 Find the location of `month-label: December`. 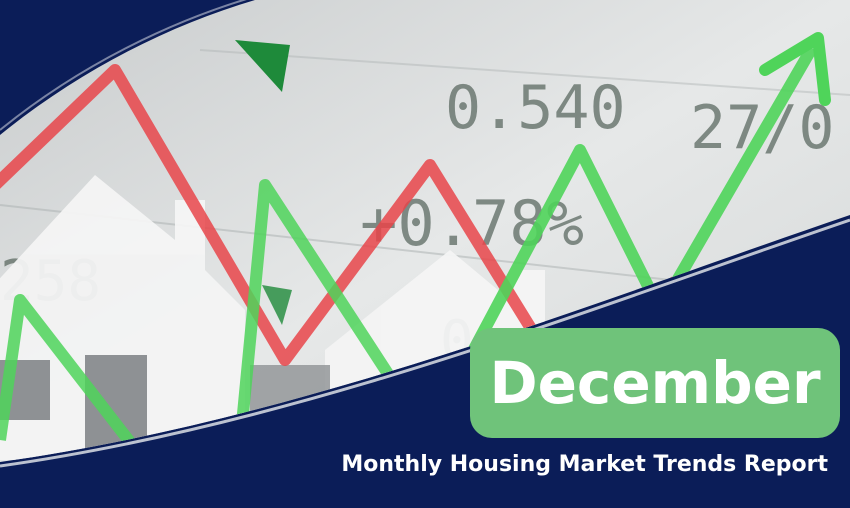

month-label: December is located at coordinates (655, 383).